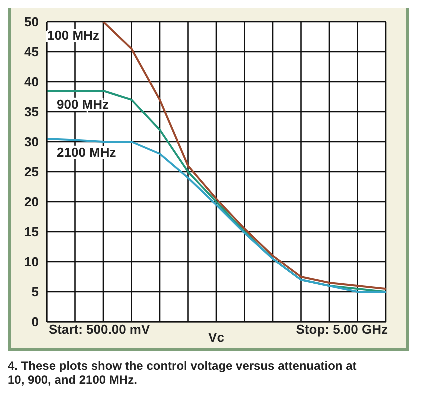 Image resolution: width=426 pixels, height=400 pixels. What do you see at coordinates (31, 82) in the screenshot?
I see `y-tick-label: 40` at bounding box center [31, 82].